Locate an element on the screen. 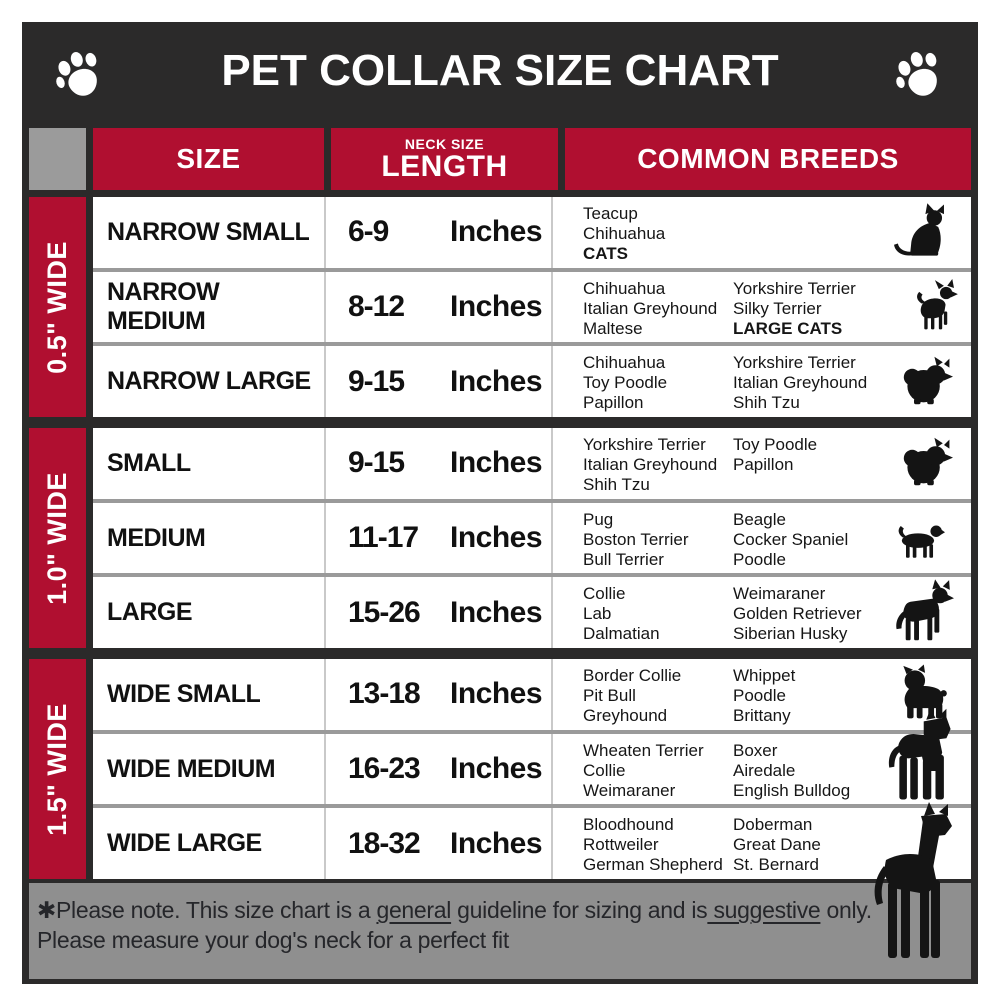  size-label: NARROW LARGE is located at coordinates (209, 381).